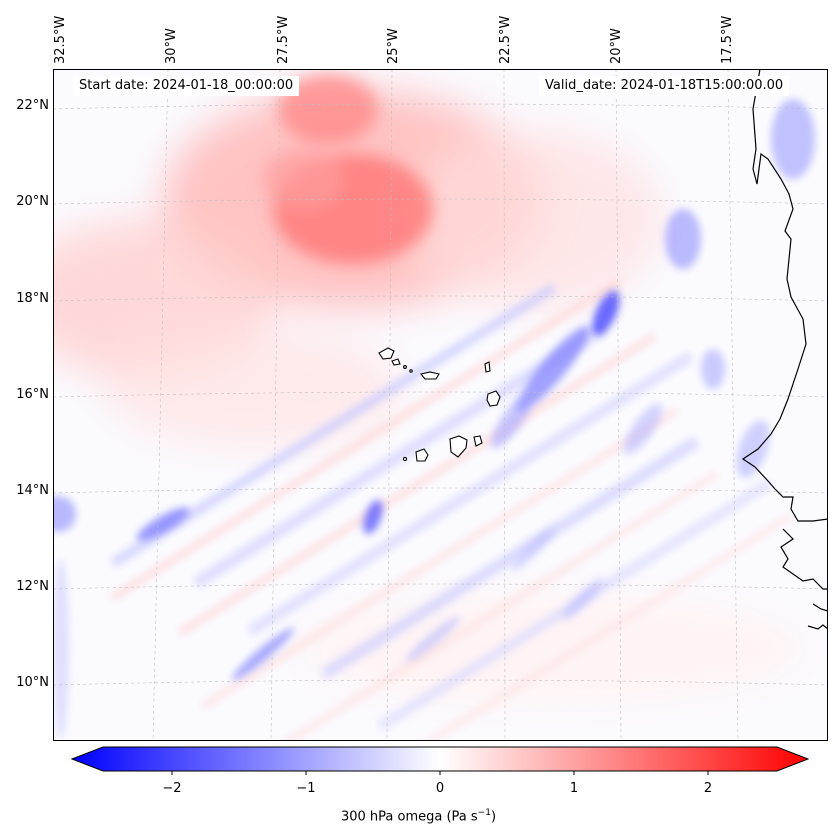  Describe the element at coordinates (32, 298) in the screenshot. I see `lat-label: 18°N` at that location.